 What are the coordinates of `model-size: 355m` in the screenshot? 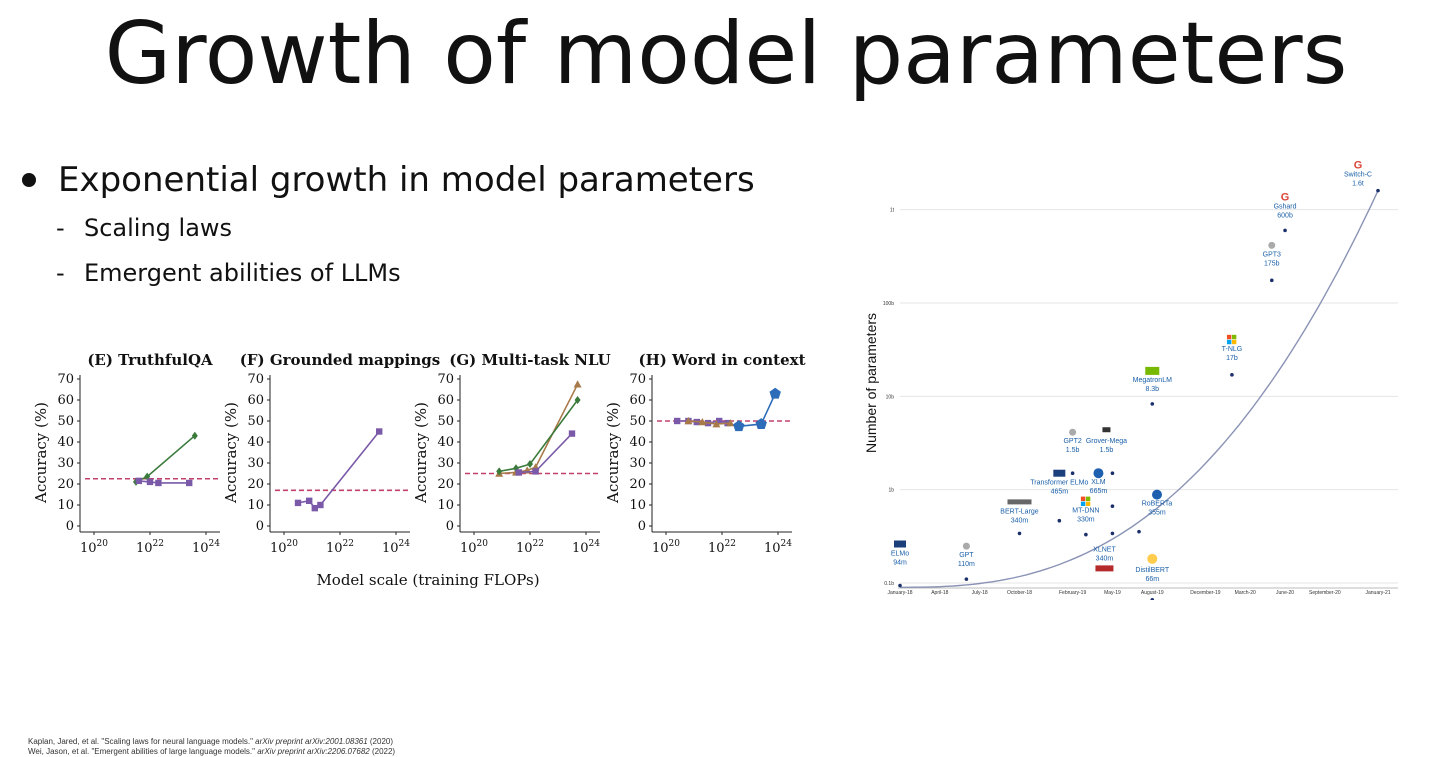 It's located at (1157, 513).